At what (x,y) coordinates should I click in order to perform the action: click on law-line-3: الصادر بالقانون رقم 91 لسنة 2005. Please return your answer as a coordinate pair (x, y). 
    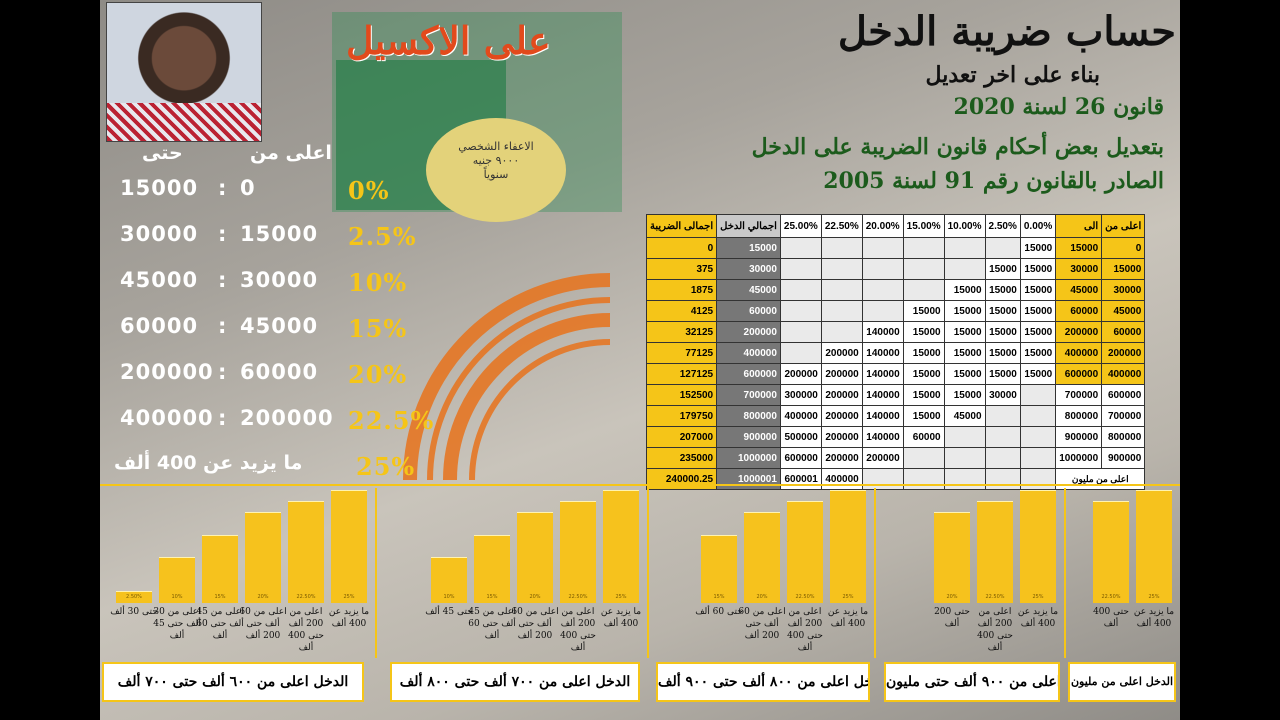
    Looking at the image, I should click on (993, 181).